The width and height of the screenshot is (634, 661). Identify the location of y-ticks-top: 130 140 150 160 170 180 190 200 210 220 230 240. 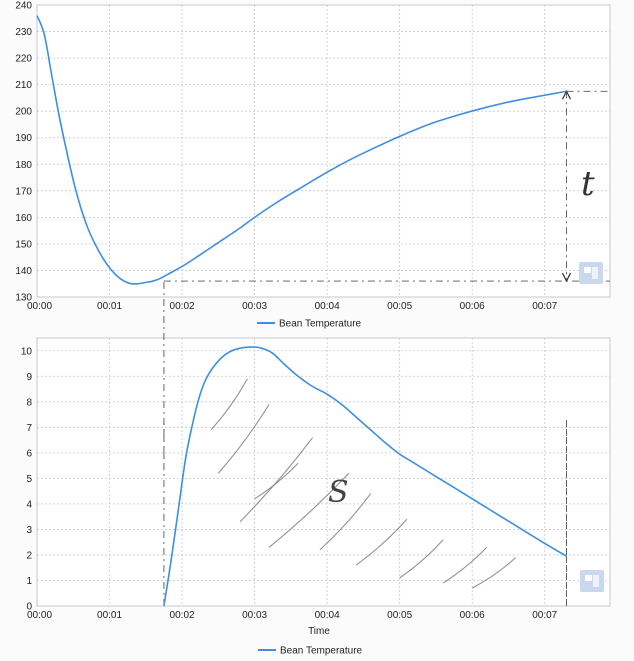
(23, 152).